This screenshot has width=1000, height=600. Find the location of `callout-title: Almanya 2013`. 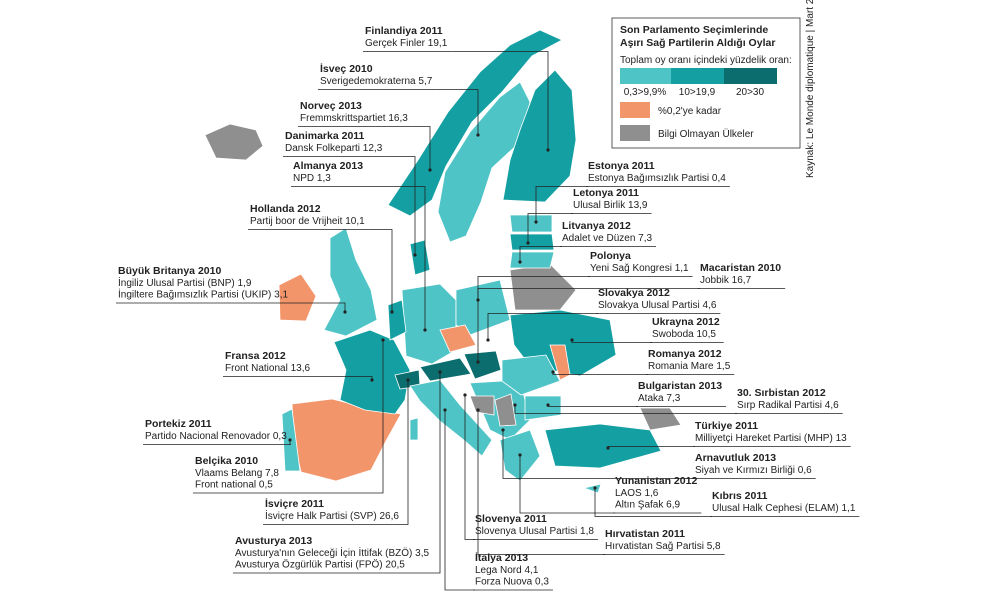

callout-title: Almanya 2013 is located at coordinates (328, 166).